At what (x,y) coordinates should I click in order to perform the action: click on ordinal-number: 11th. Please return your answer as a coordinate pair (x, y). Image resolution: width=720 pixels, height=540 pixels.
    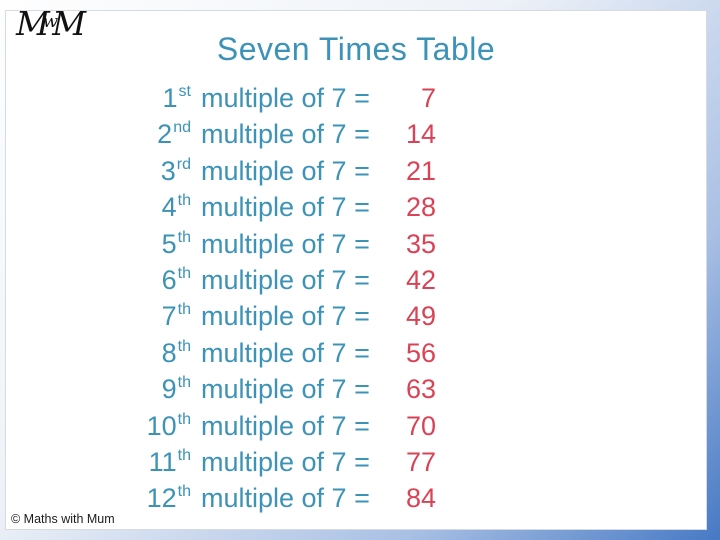
    Looking at the image, I should click on (169, 461).